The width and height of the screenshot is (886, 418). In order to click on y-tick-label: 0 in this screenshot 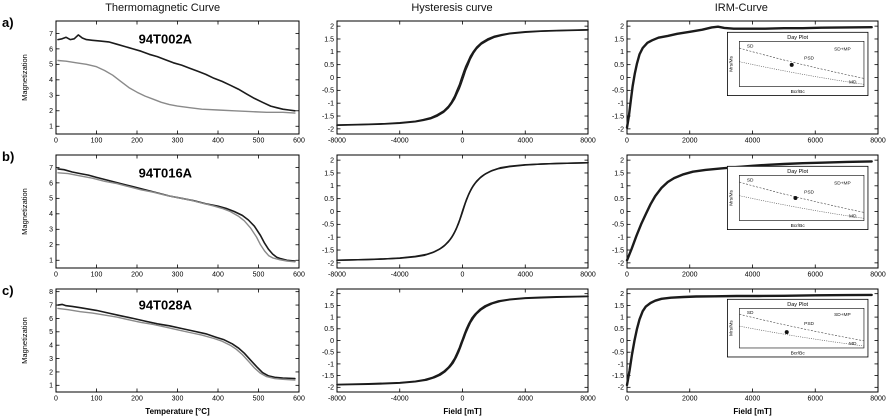, I will do `click(622, 212)`.